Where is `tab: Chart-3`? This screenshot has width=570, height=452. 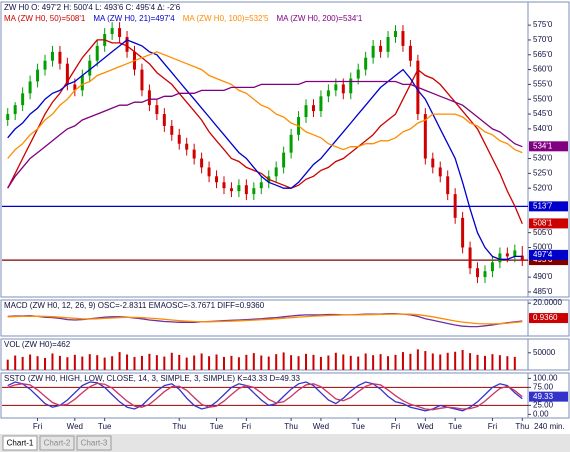
tab: Chart-3 is located at coordinates (94, 443).